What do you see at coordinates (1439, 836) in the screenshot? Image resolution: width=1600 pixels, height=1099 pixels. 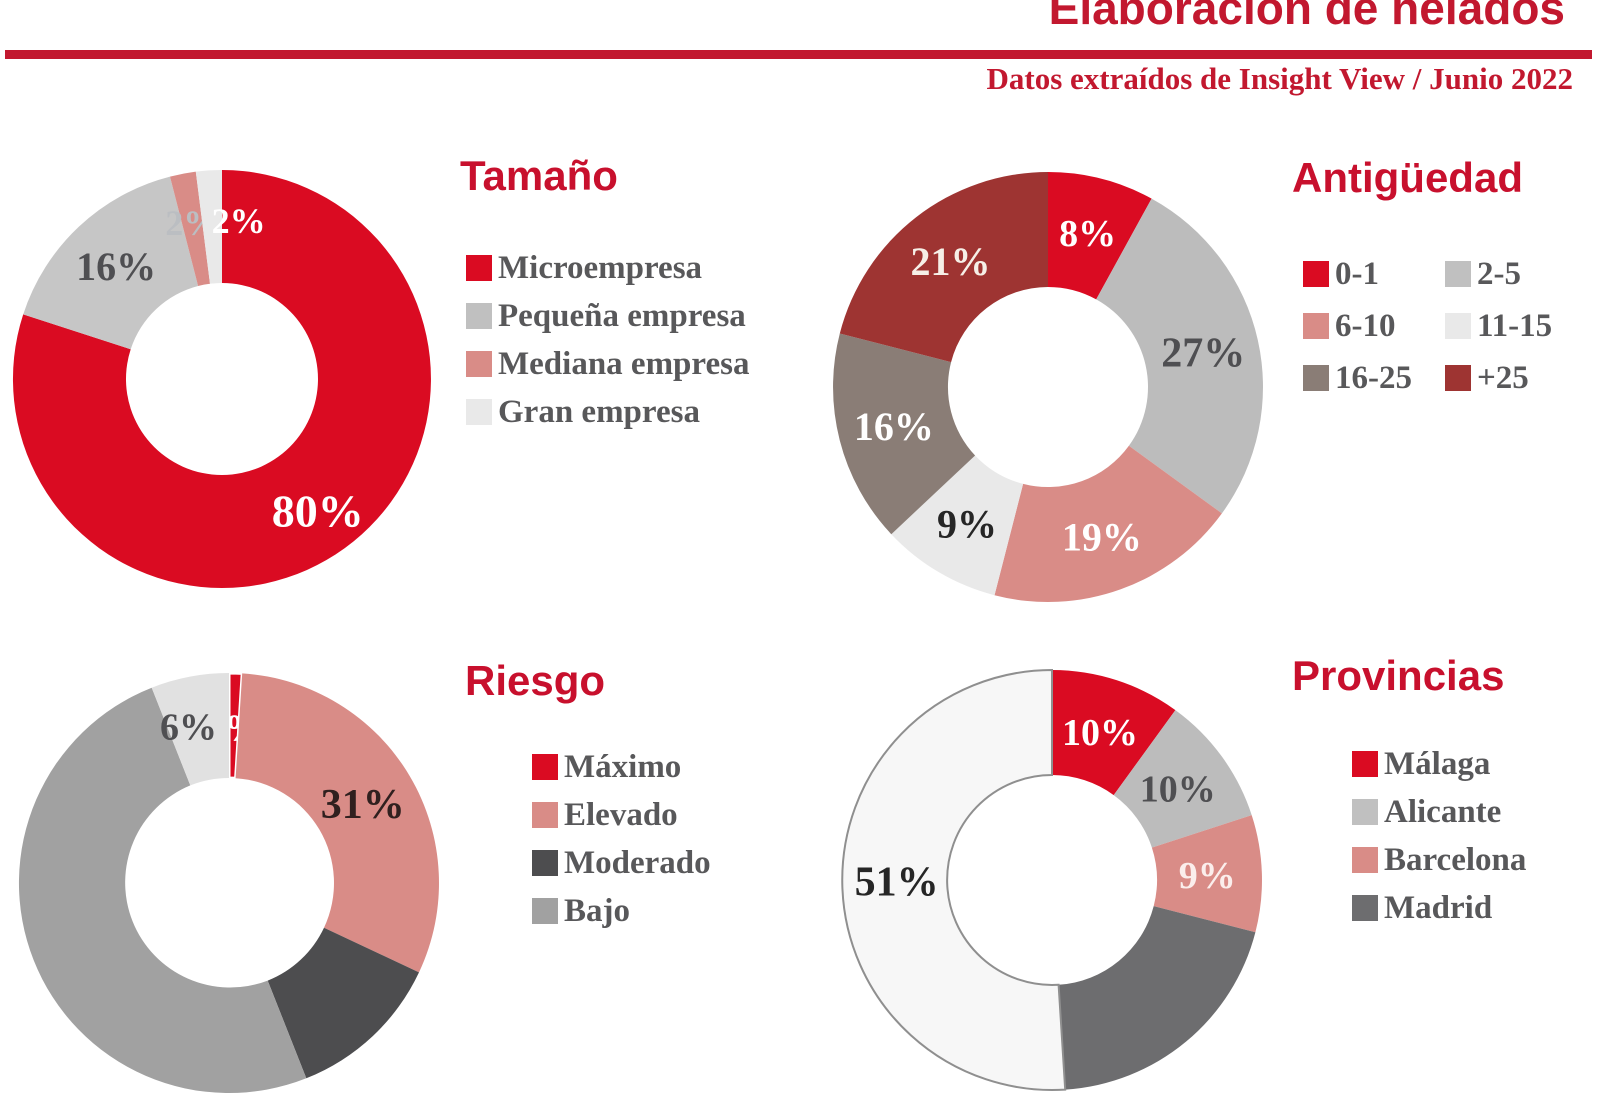 I see `legend-provincias: Málaga Alicante Barcelona Madrid` at bounding box center [1439, 836].